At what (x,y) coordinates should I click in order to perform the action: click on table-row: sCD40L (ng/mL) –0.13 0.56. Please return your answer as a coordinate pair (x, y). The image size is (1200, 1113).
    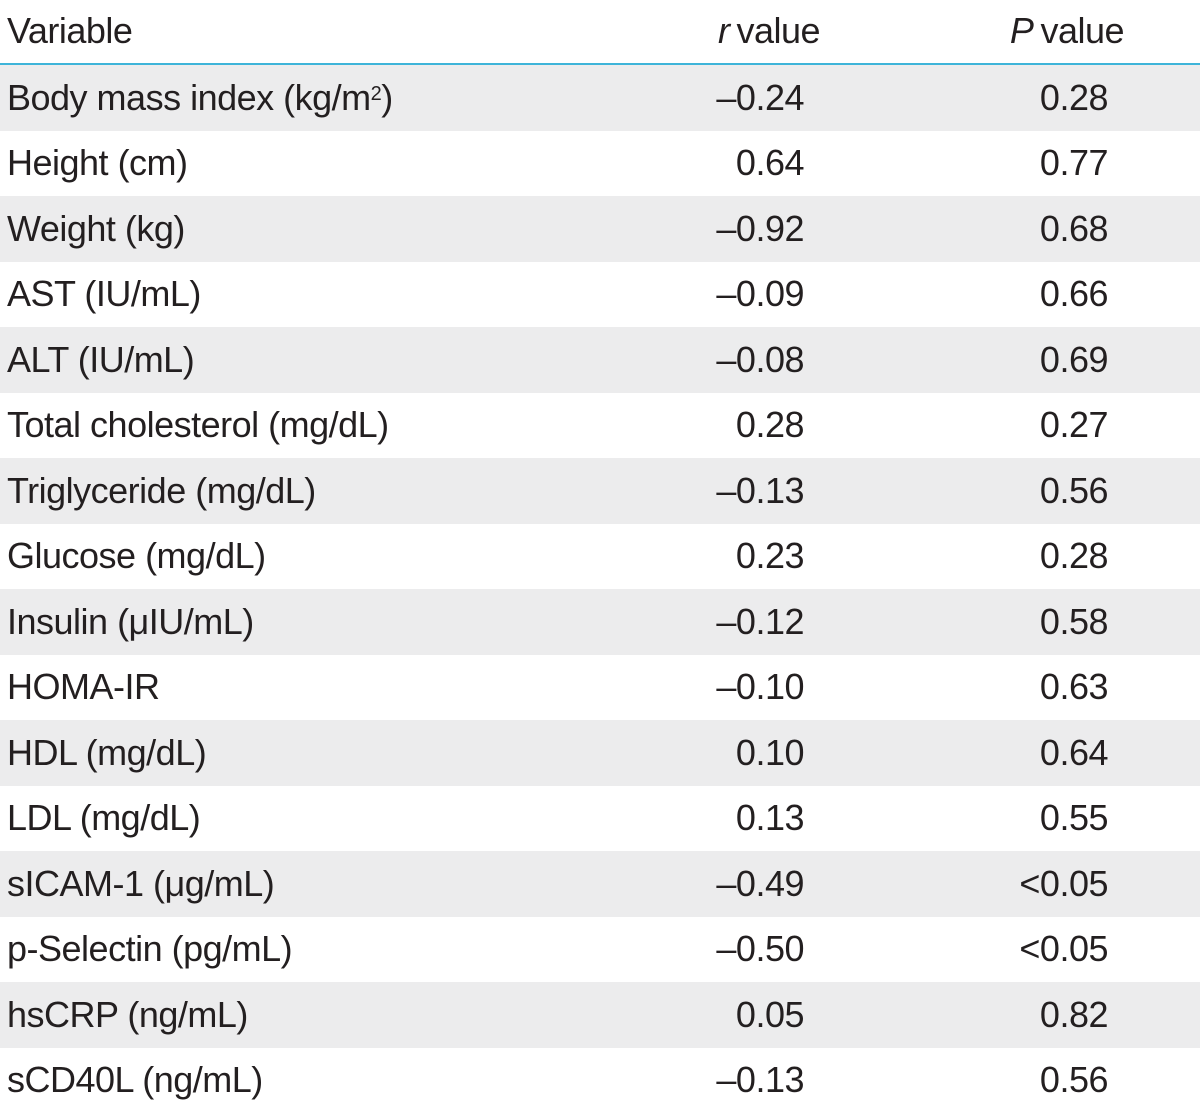
    Looking at the image, I should click on (600, 1080).